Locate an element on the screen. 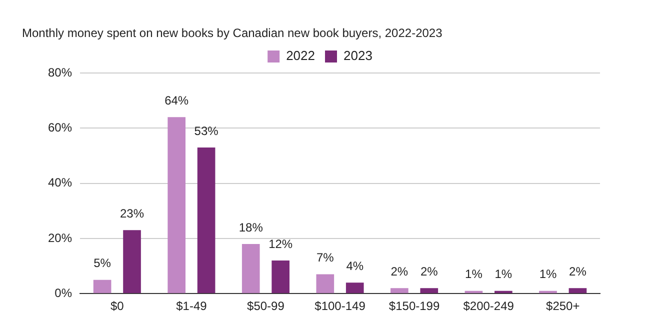 The width and height of the screenshot is (650, 335). data-label: 4% is located at coordinates (355, 265).